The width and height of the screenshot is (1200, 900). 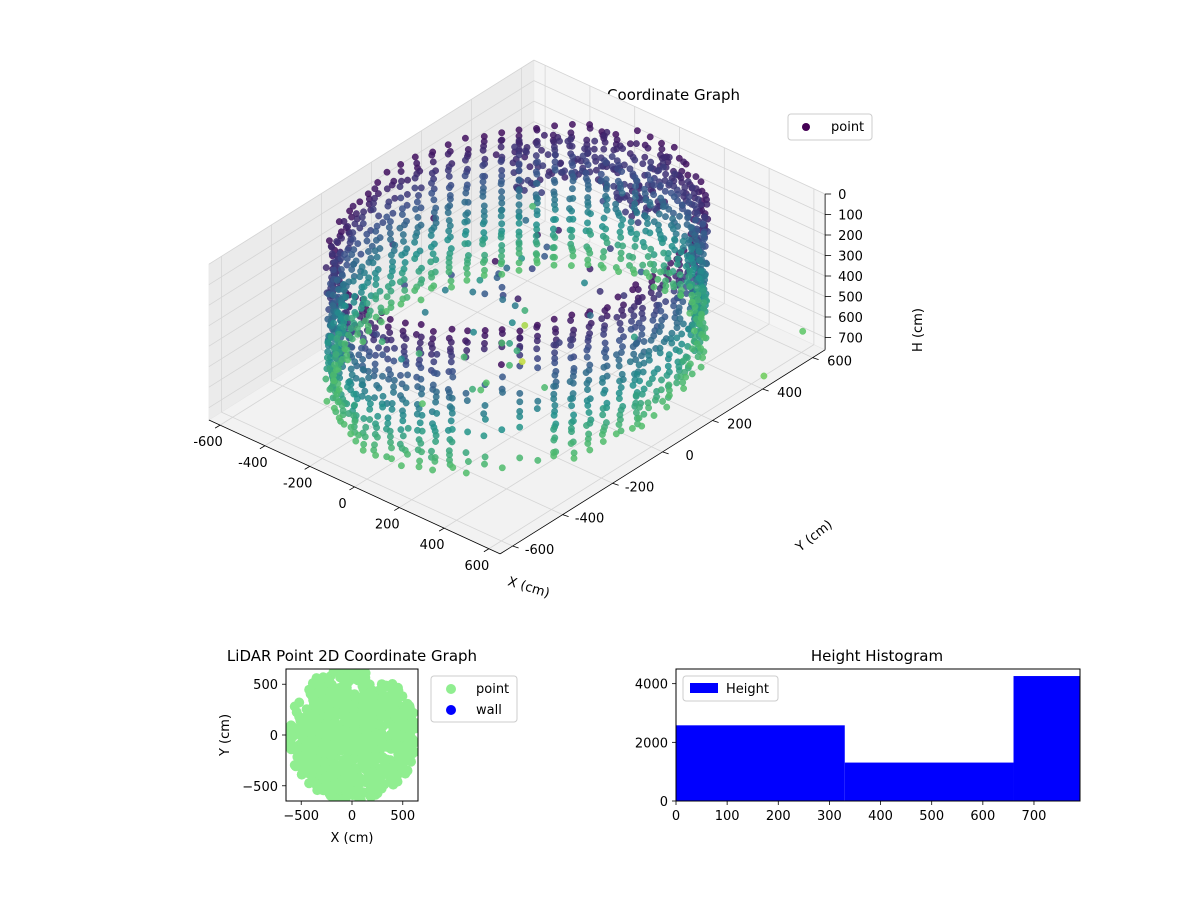 I want to click on x2d-tick-label: 0, so click(x=352, y=816).